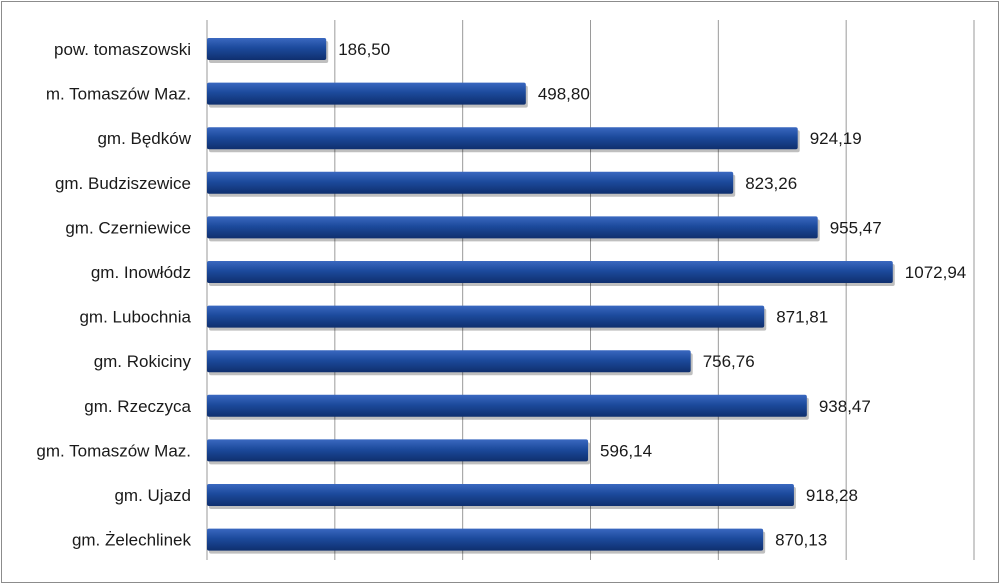  I want to click on value-label: 871,81, so click(802, 317).